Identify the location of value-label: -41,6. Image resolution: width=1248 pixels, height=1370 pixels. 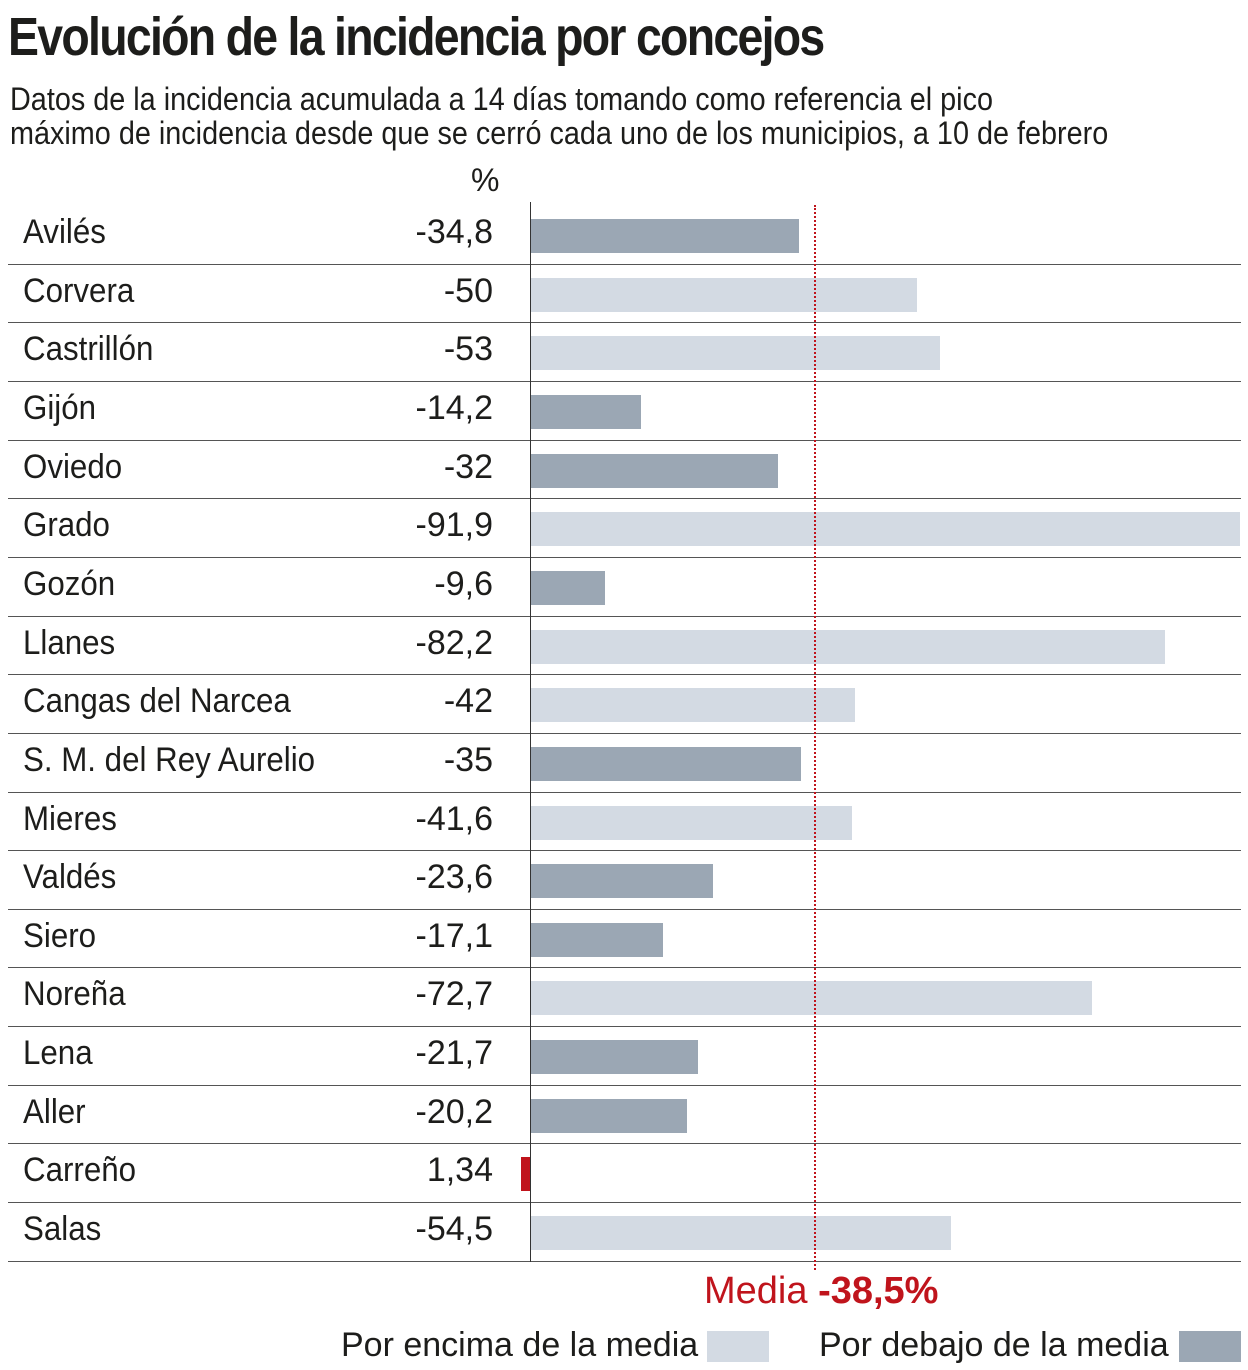
(454, 818).